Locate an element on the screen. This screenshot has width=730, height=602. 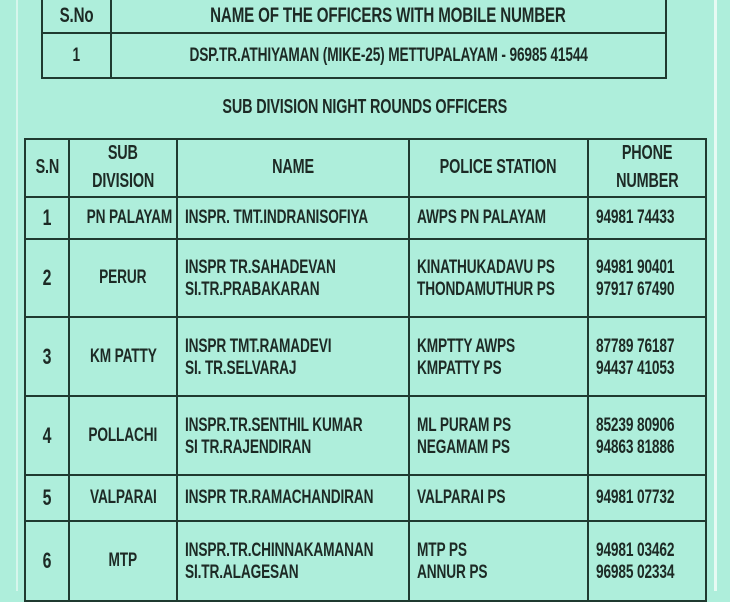
cell-sn: 3 is located at coordinates (47, 356).